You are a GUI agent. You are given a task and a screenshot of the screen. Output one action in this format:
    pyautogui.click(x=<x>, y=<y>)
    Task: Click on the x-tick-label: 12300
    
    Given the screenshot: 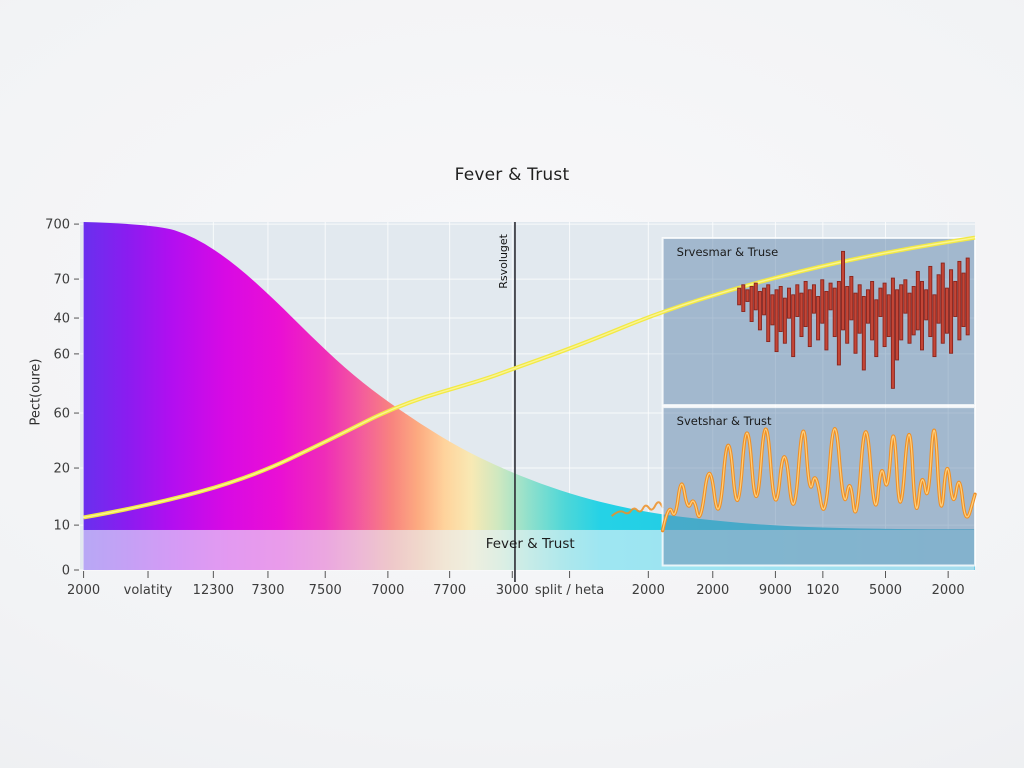 What is the action you would take?
    pyautogui.click(x=213, y=590)
    